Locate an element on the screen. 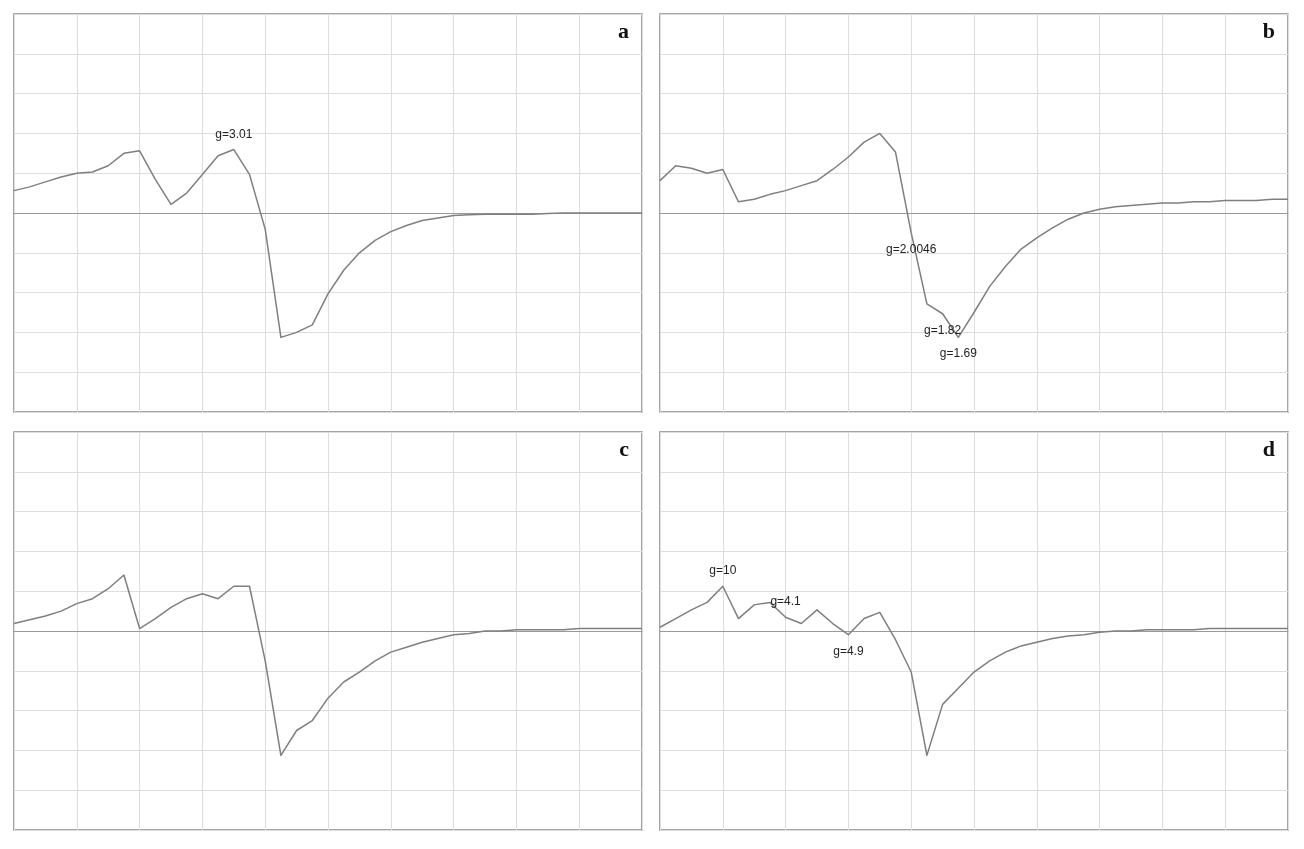  annotation: g=3.01 is located at coordinates (234, 133).